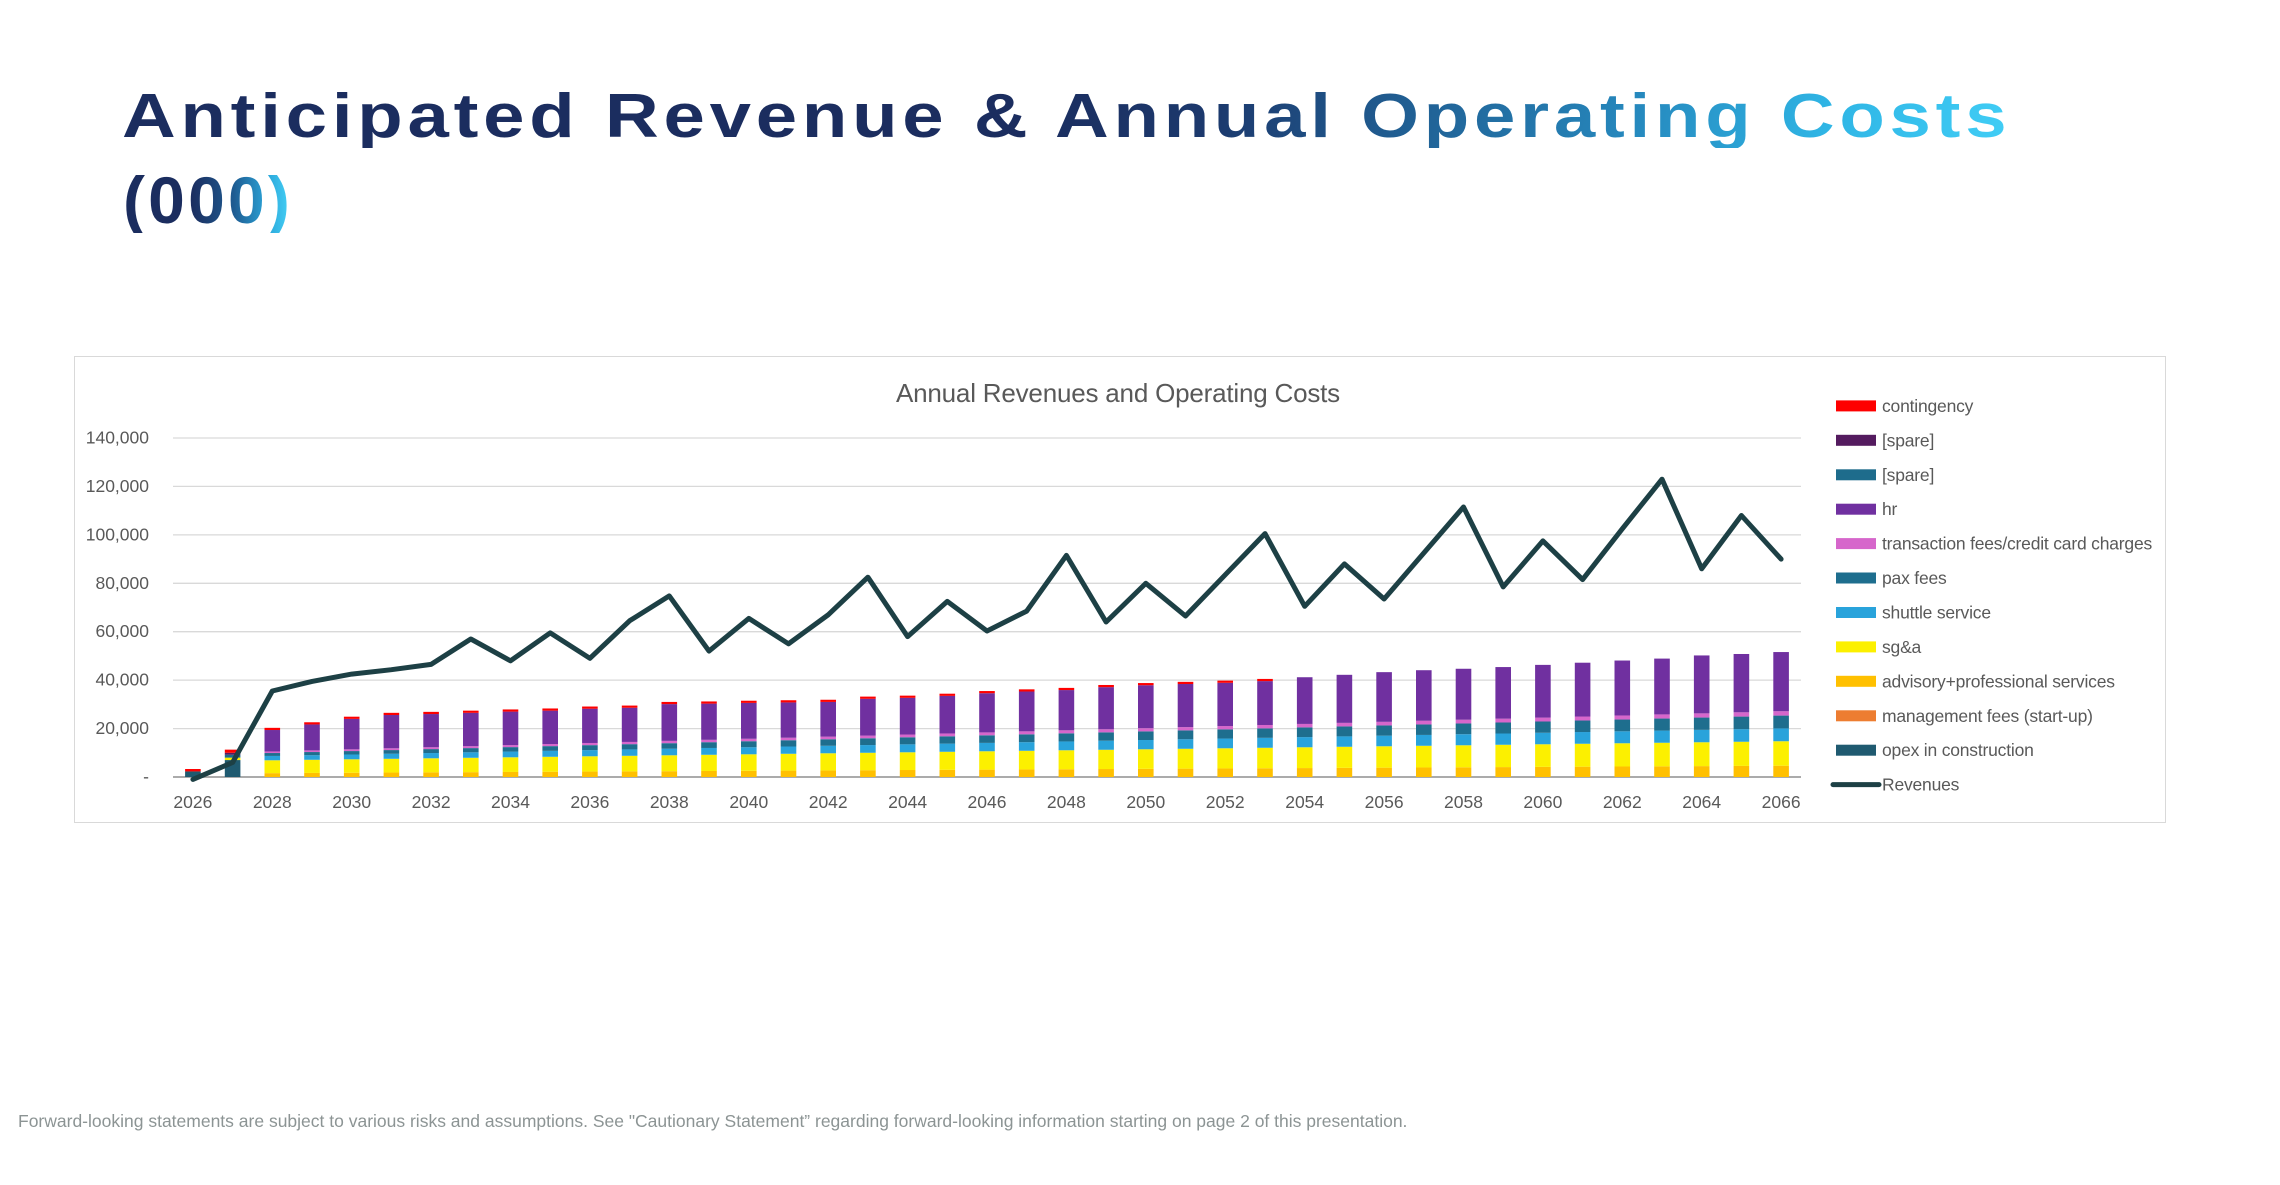  I want to click on svg-text: 2056, so click(1384, 802).